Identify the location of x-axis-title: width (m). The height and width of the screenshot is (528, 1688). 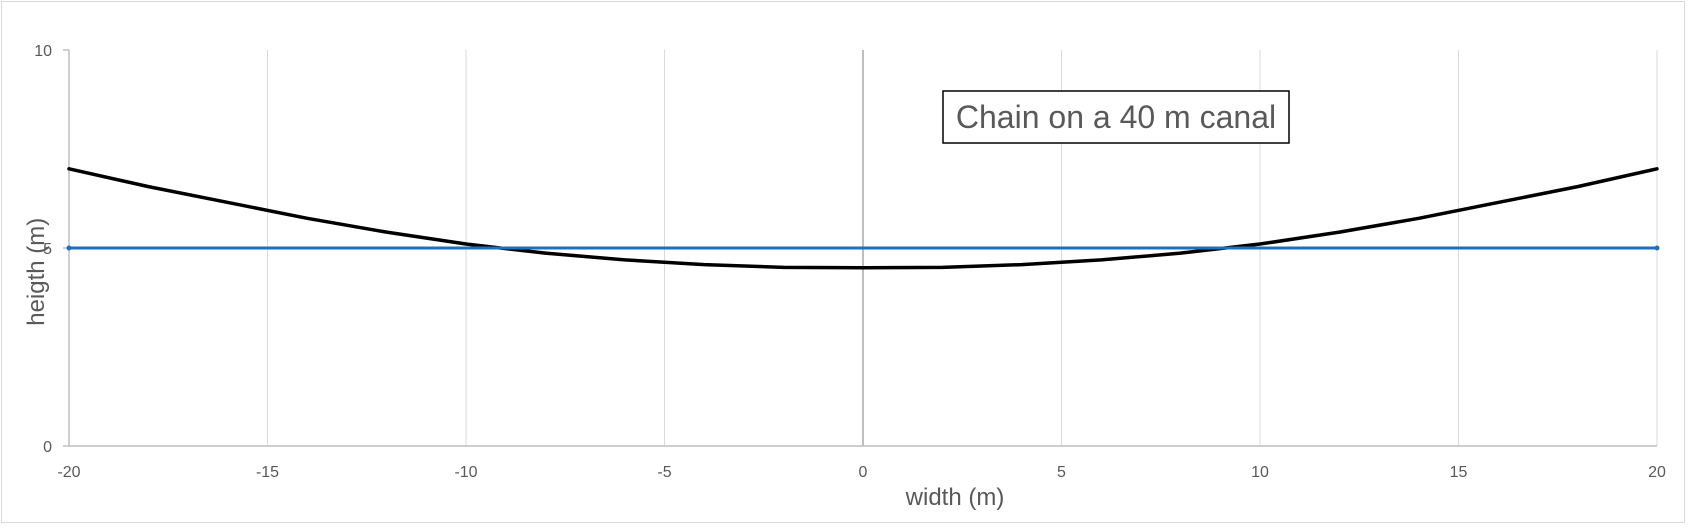
(955, 497).